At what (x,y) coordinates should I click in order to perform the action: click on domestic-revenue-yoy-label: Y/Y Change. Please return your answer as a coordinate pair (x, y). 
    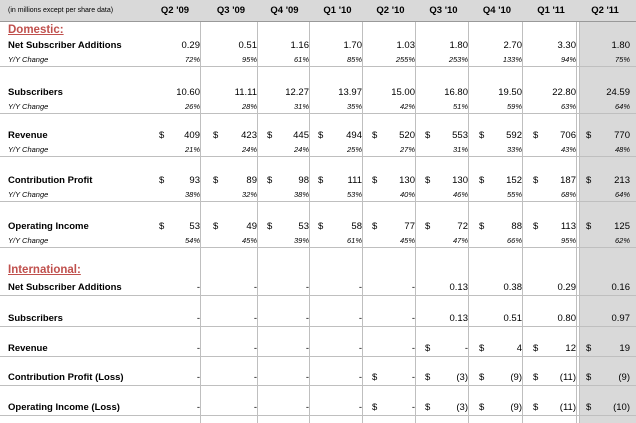
    Looking at the image, I should click on (28, 149).